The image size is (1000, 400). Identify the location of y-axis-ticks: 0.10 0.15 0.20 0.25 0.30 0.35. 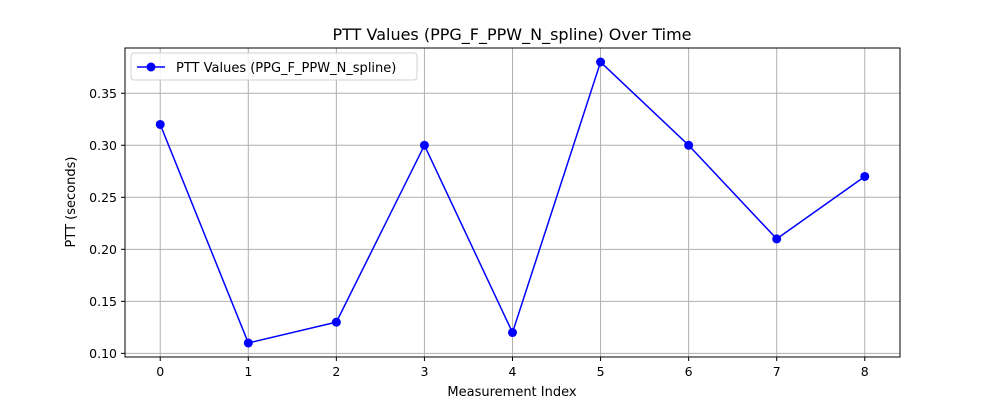
(107, 223).